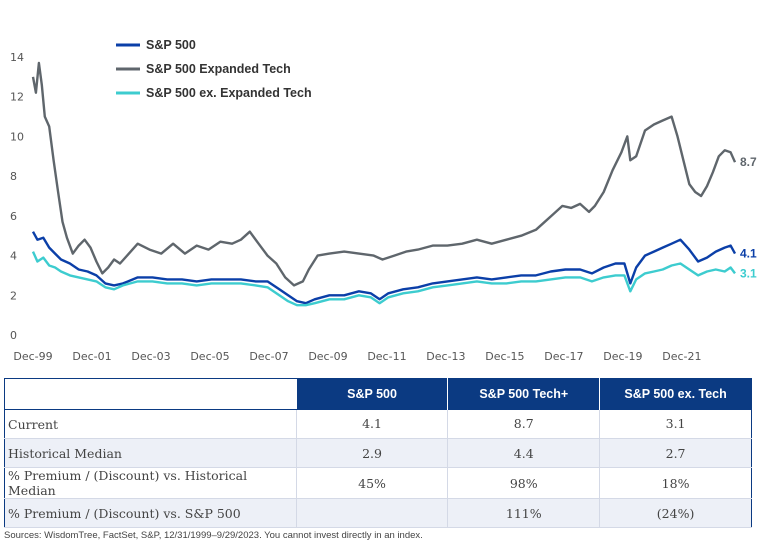  Describe the element at coordinates (171, 45) in the screenshot. I see `legend-label: S&P 500` at that location.